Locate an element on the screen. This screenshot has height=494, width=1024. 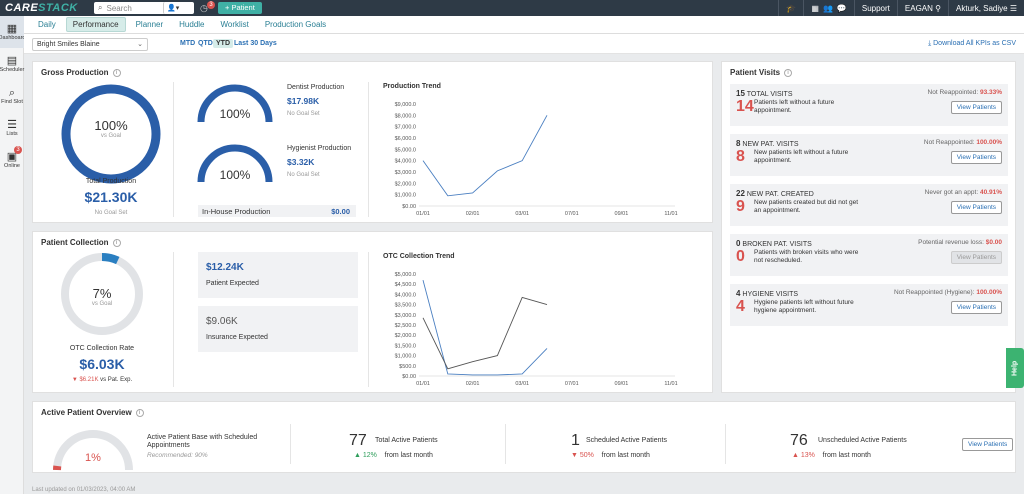
add-patient-button: + Patient is located at coordinates (240, 8).